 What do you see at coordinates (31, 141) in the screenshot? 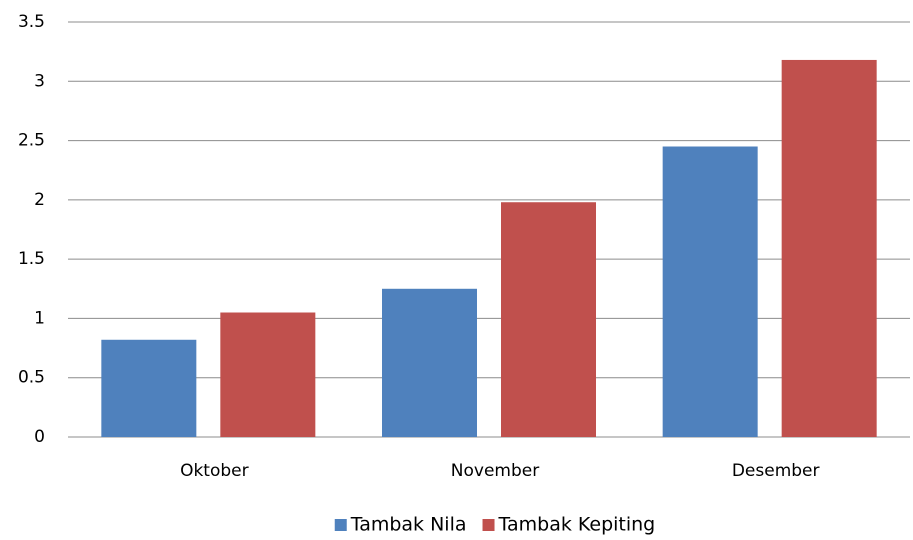
I see `y-tick-label: 2.5` at bounding box center [31, 141].